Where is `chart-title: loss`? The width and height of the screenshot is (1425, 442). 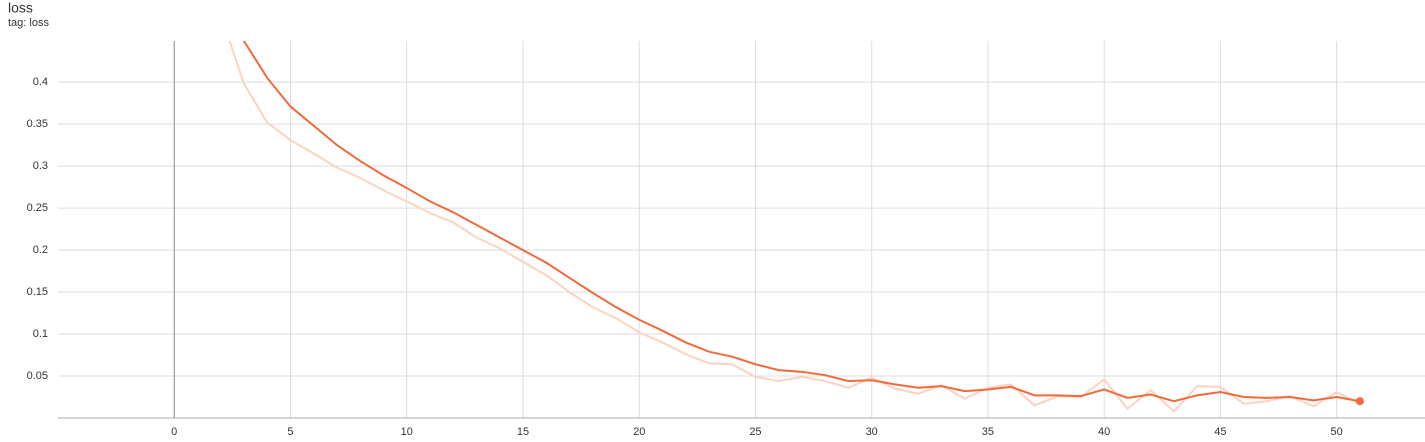 chart-title: loss is located at coordinates (20, 8).